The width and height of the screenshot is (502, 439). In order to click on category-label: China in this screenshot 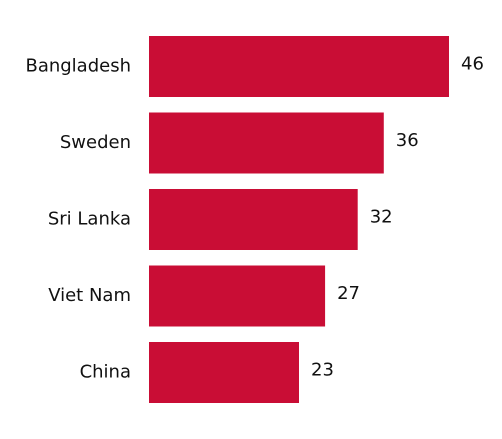, I will do `click(105, 372)`.